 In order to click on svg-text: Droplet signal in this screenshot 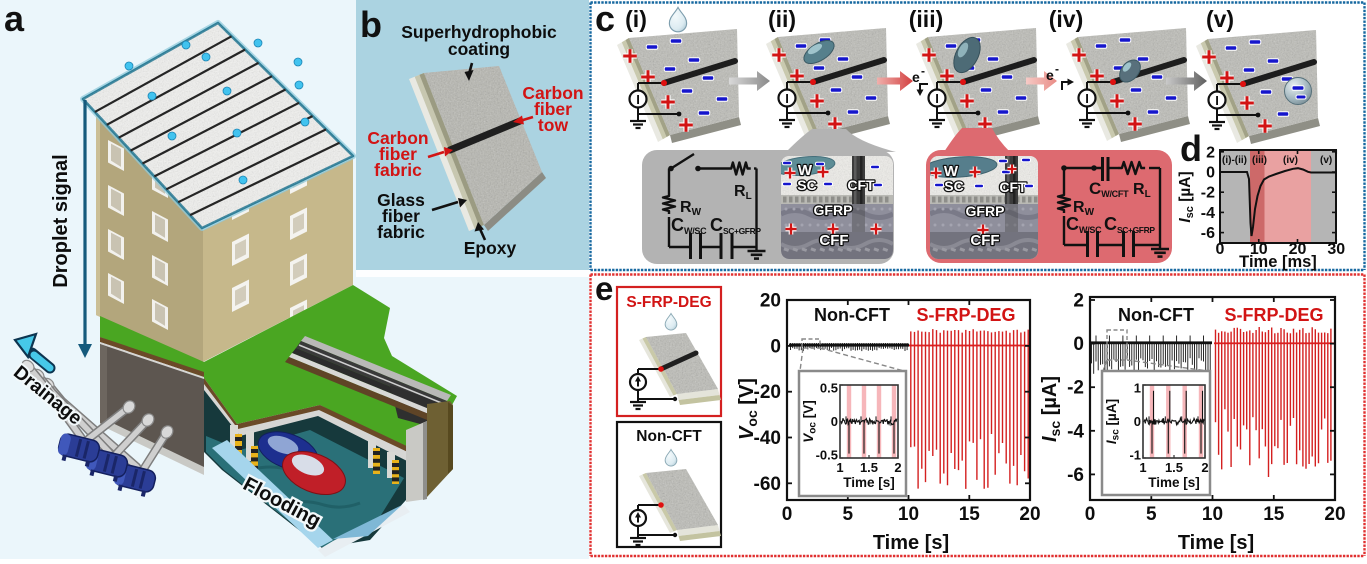, I will do `click(61, 220)`.